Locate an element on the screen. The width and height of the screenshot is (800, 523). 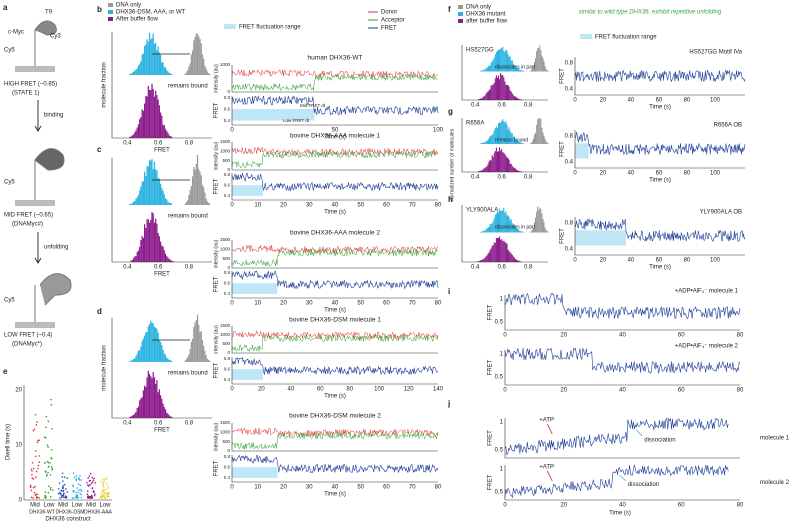
x-tick-label: 20 is located at coordinates (563, 336).